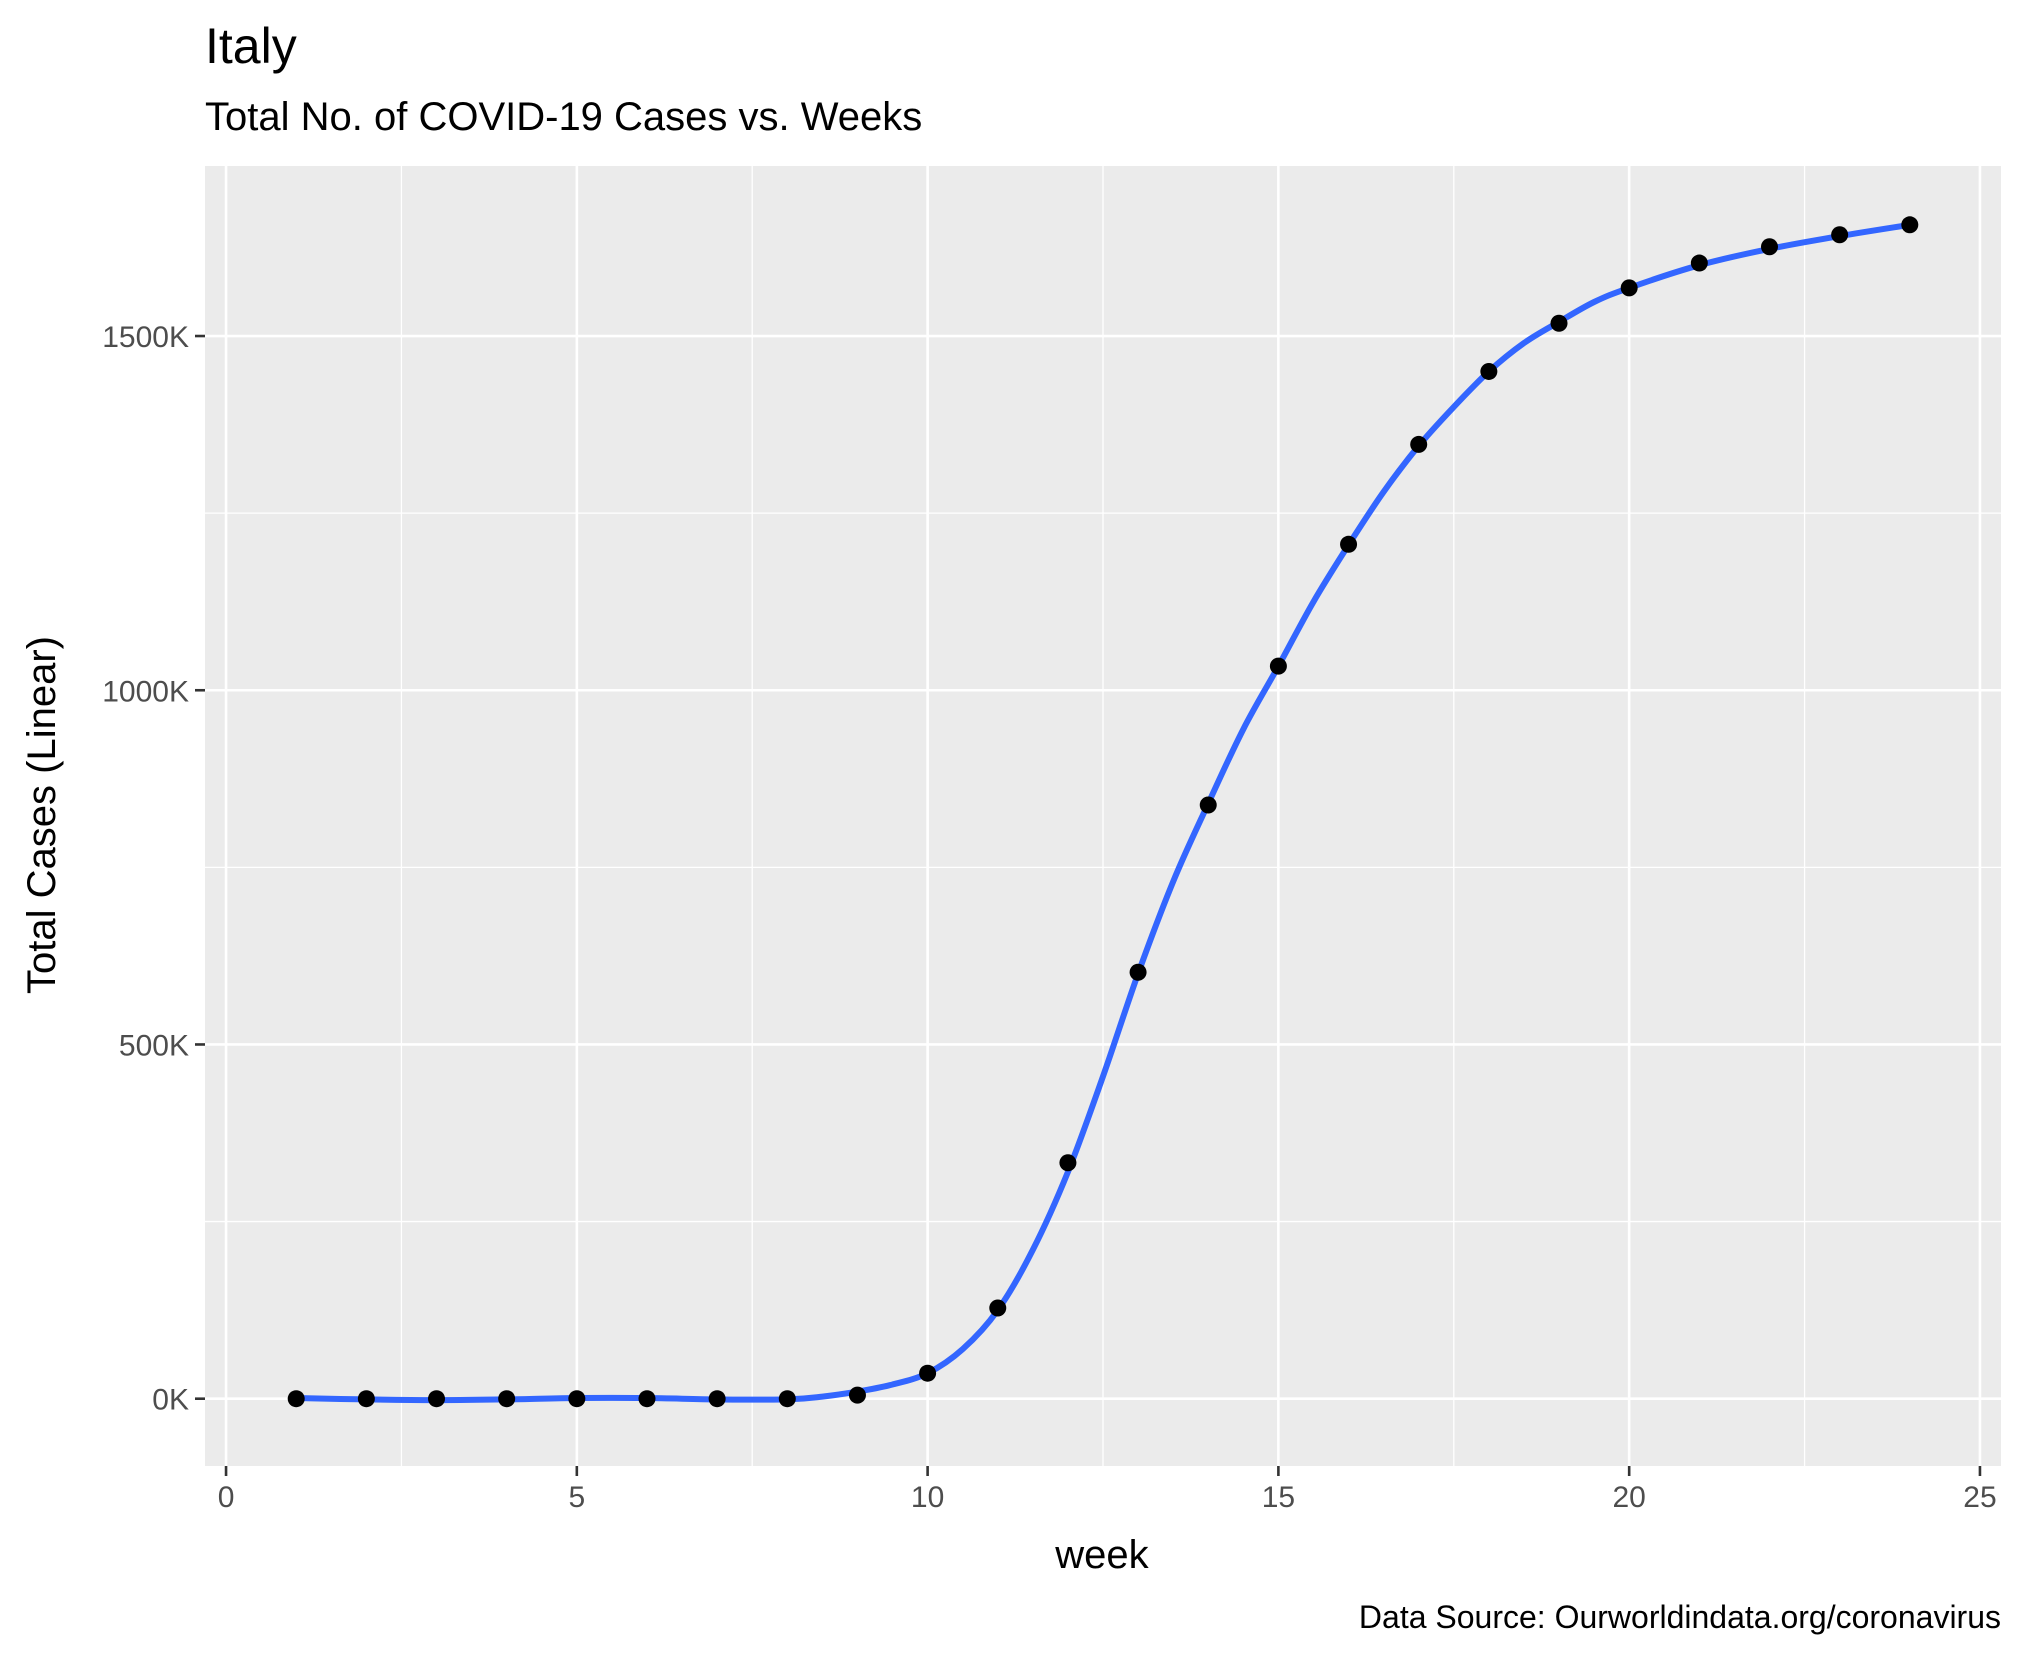 The width and height of the screenshot is (2025, 1662). Describe the element at coordinates (1628, 1497) in the screenshot. I see `x-tick-label: 20` at that location.